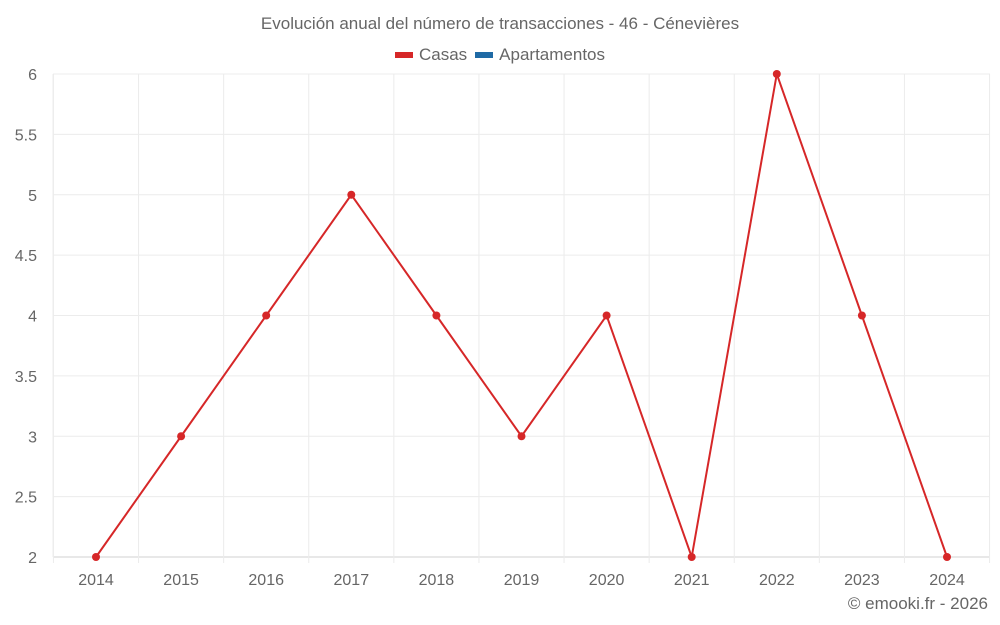 The image size is (1000, 625). Describe the element at coordinates (32, 558) in the screenshot. I see `y-tick-label: 2` at that location.